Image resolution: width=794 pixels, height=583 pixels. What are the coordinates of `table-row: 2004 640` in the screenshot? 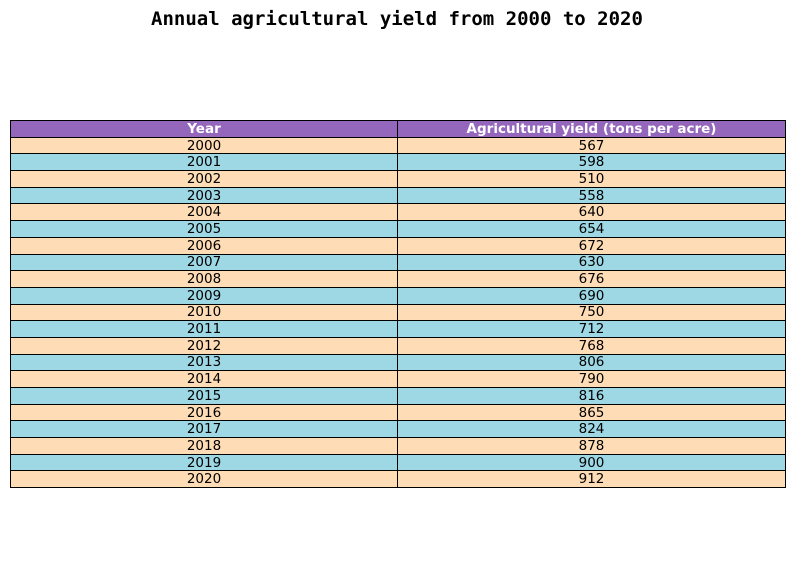 It's located at (398, 212).